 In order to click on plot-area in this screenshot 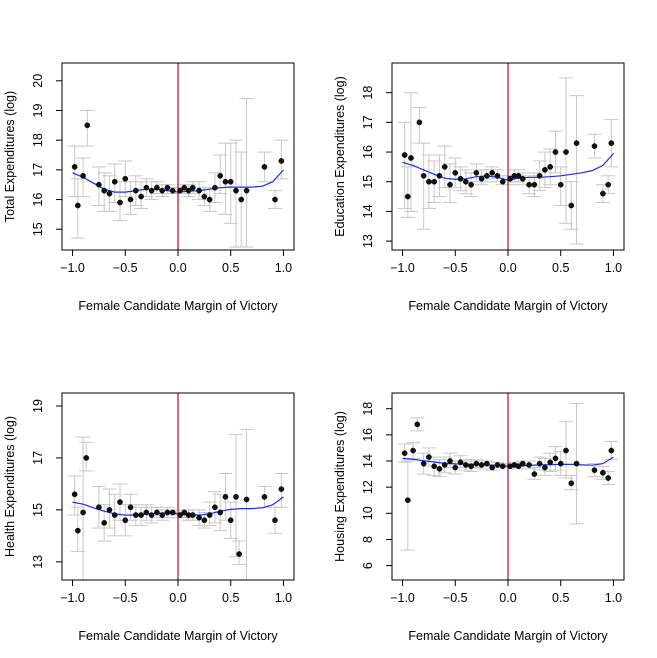, I will do `click(178, 156)`.